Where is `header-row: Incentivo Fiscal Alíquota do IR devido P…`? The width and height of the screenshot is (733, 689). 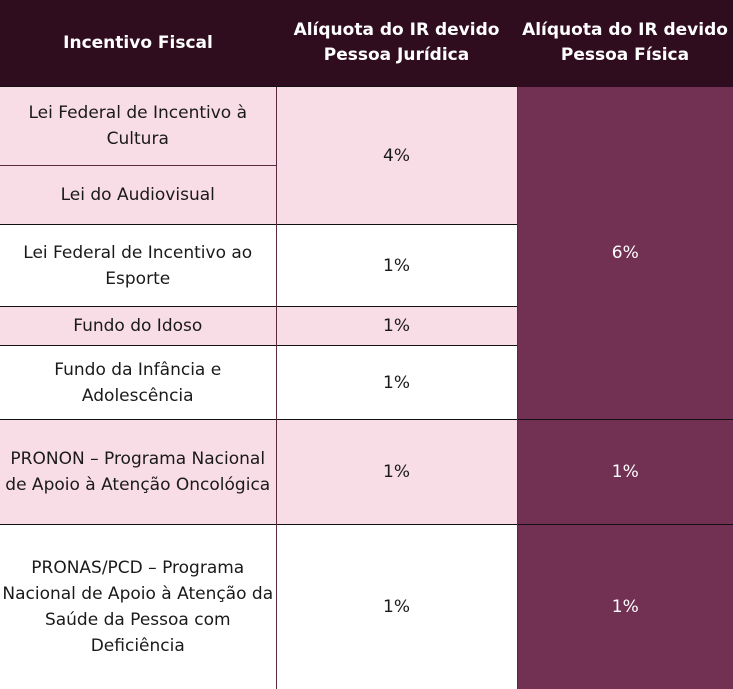
header-row: Incentivo Fiscal Alíquota do IR devido P… is located at coordinates (366, 43).